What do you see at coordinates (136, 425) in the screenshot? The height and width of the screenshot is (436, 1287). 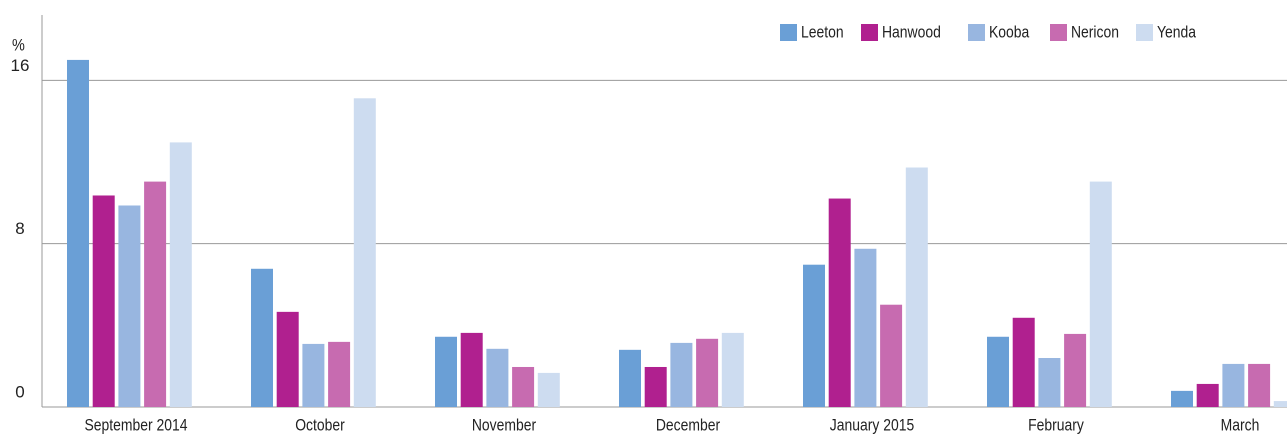 I see `x-tick-label: September 2014` at bounding box center [136, 425].